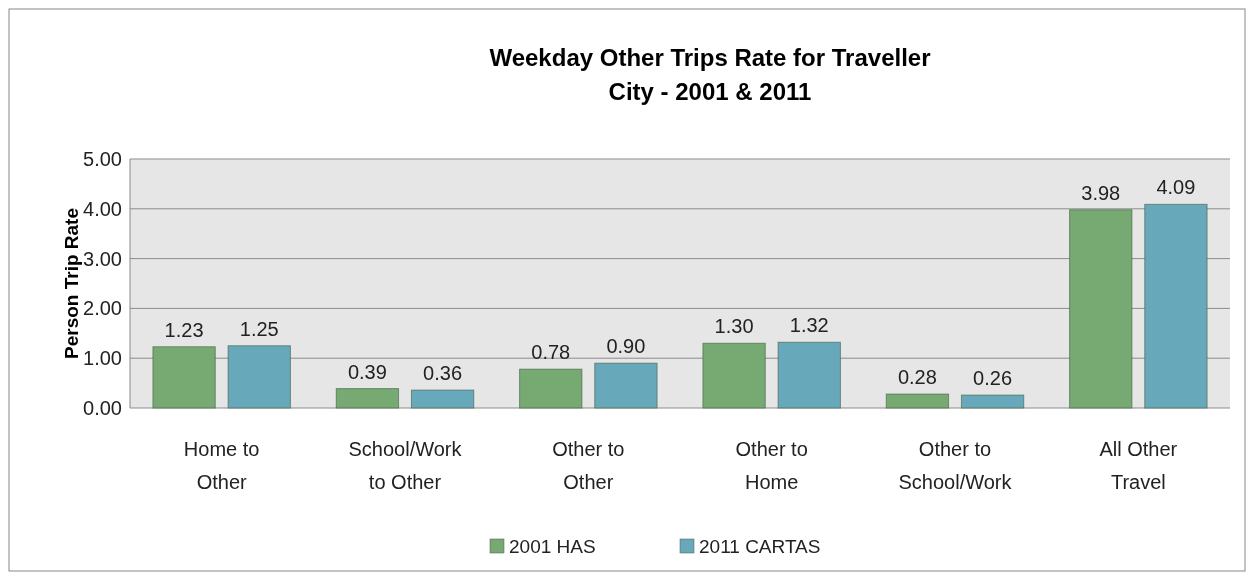  I want to click on data-label: 3.98, so click(1101, 192).